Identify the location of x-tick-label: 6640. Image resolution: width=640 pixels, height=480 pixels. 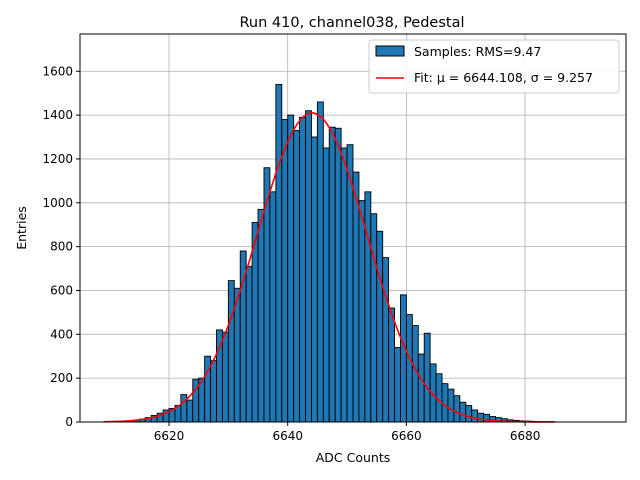
(287, 436).